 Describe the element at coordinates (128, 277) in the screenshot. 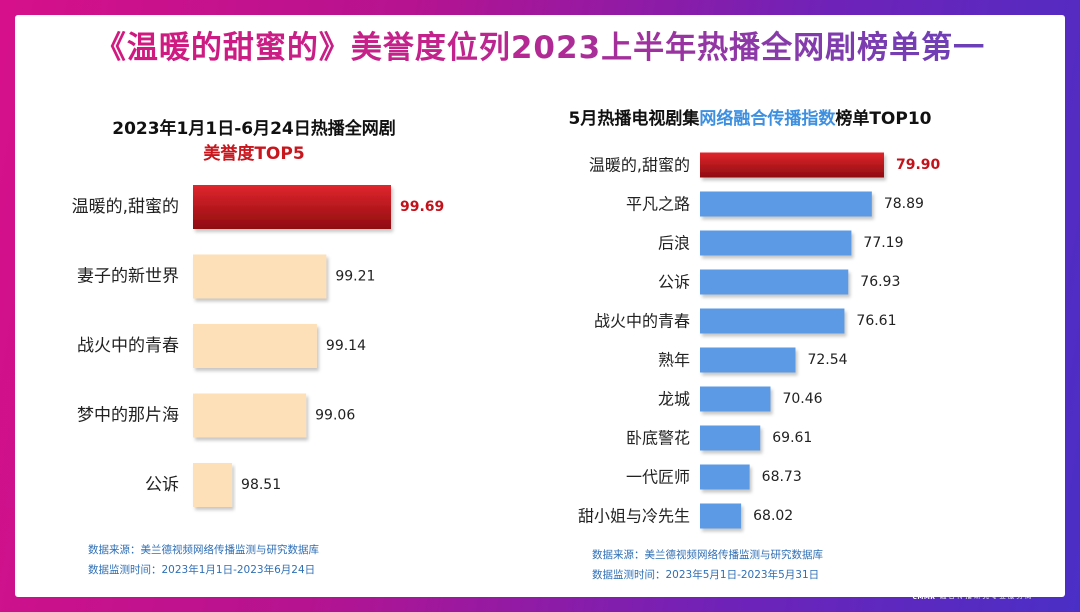

I see `category-label: 妻子的新世界` at that location.